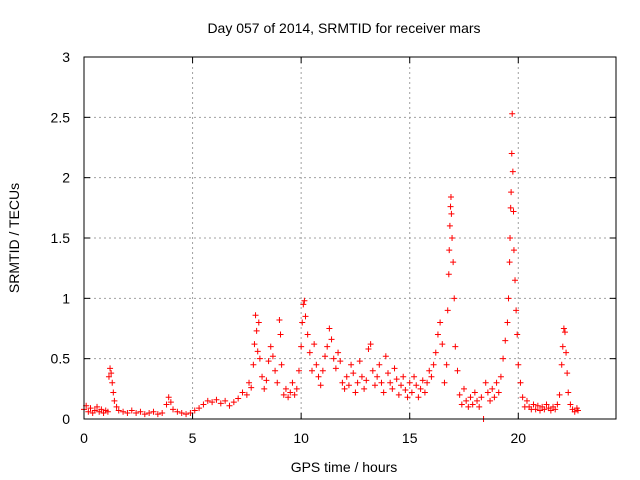 This screenshot has height=480, width=640. I want to click on x-tick-label: 15, so click(410, 438).